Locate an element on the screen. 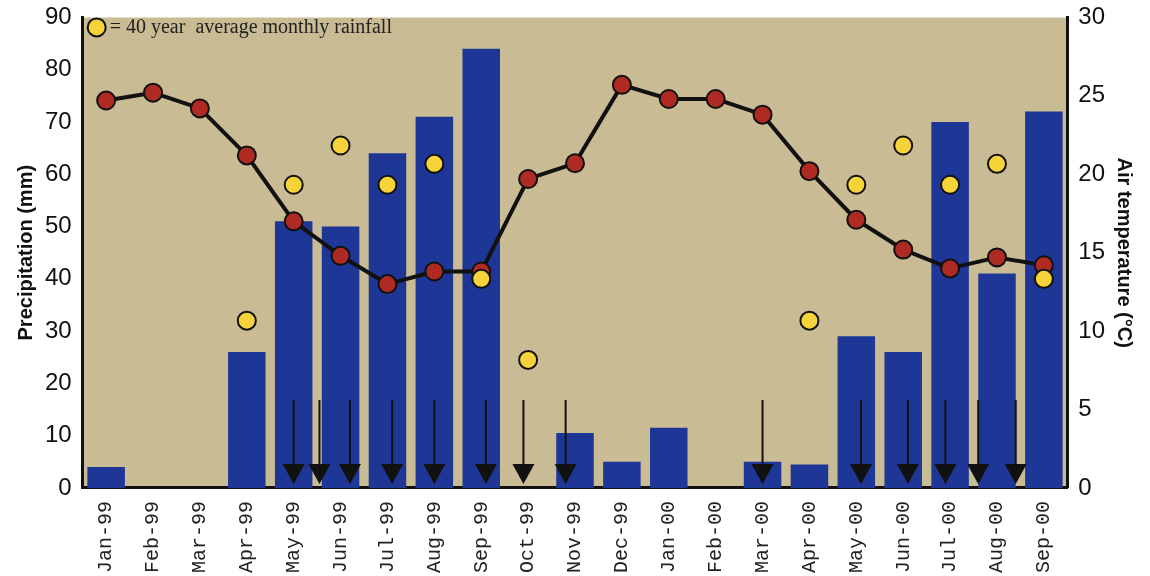 This screenshot has width=1150, height=576. y-tick-label: 60 is located at coordinates (58, 172).